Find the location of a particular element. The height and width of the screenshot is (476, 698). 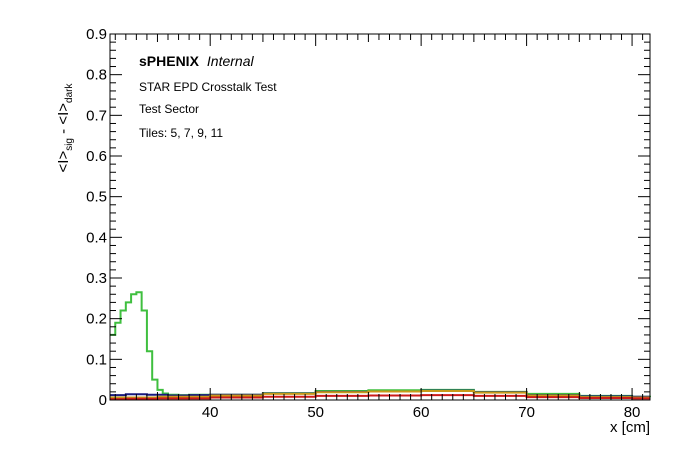

y-axis-label-sub2: dark is located at coordinates (69, 93).